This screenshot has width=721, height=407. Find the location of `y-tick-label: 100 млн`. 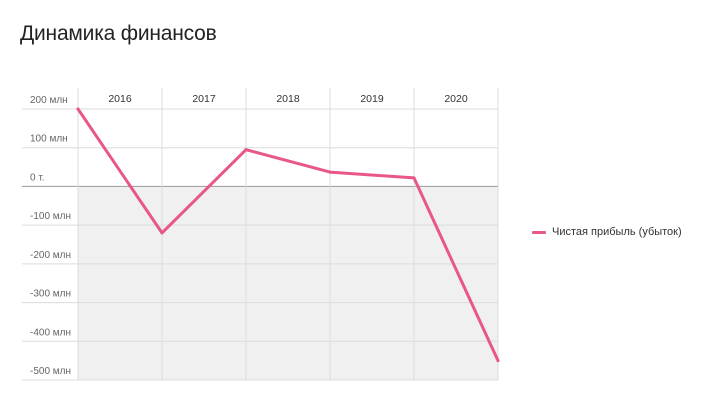

y-tick-label: 100 млн is located at coordinates (49, 139).